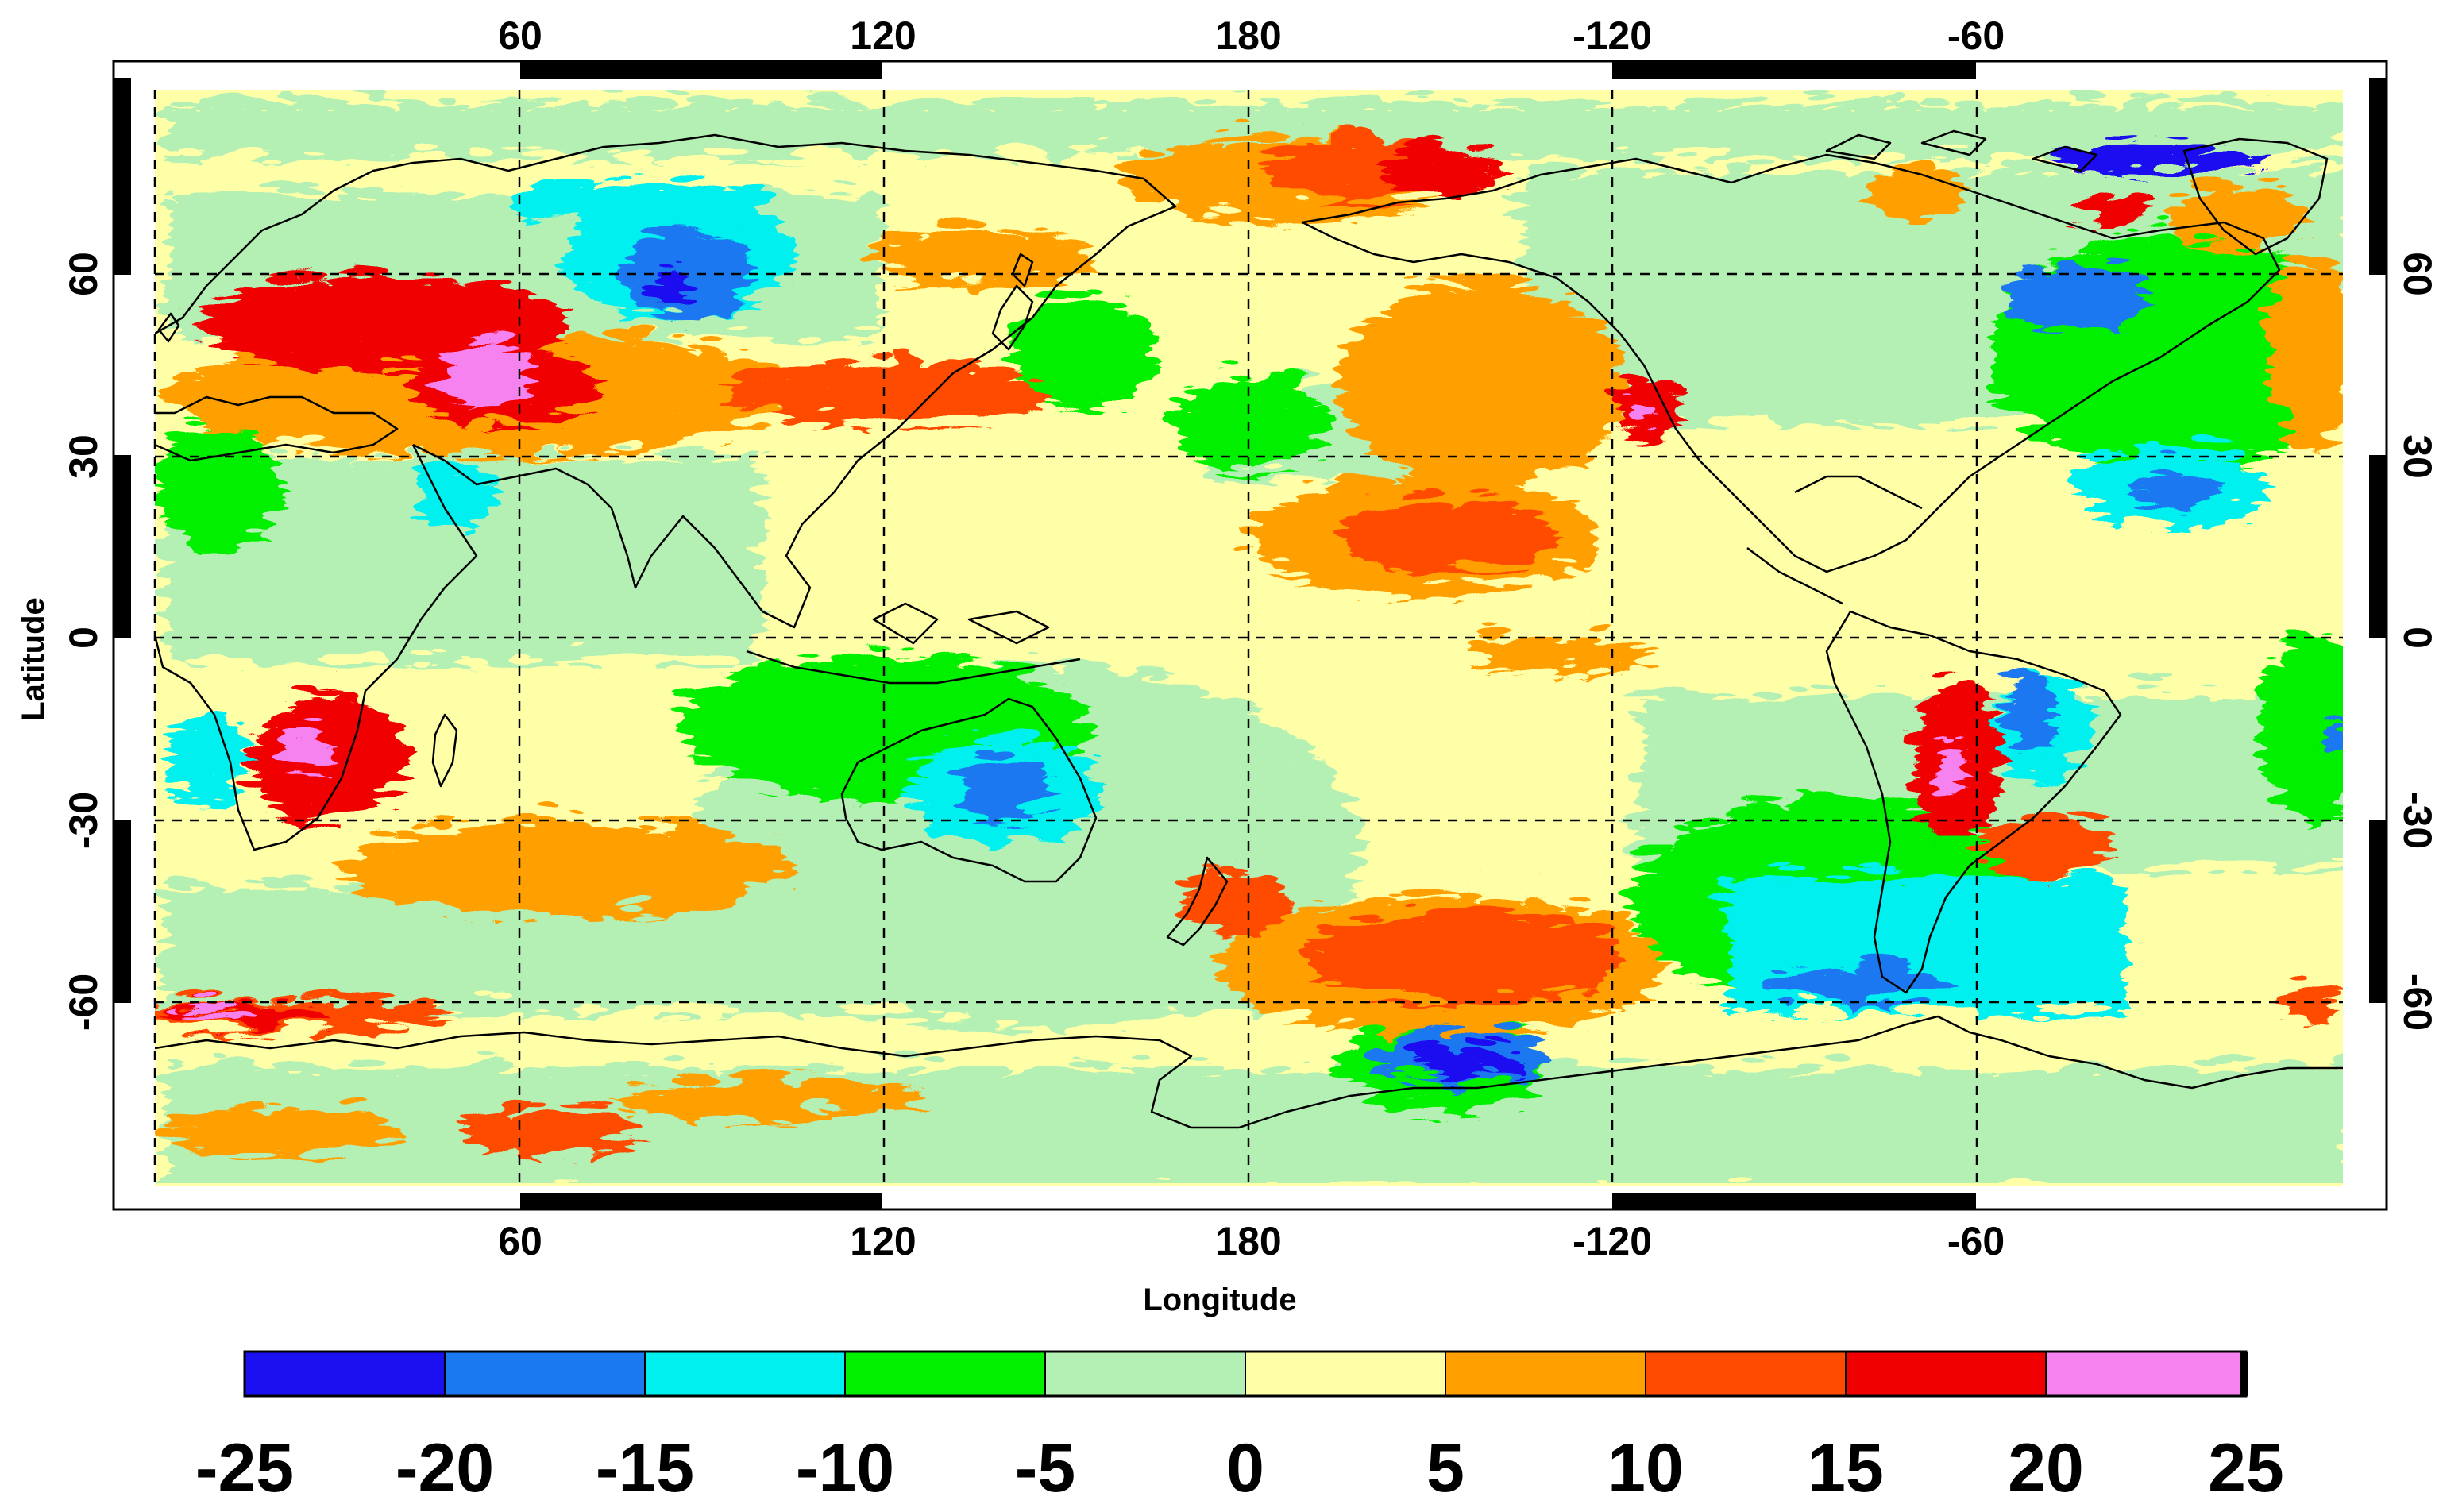 The height and width of the screenshot is (1512, 2439). I want to click on coast-japan, so click(1012, 302).